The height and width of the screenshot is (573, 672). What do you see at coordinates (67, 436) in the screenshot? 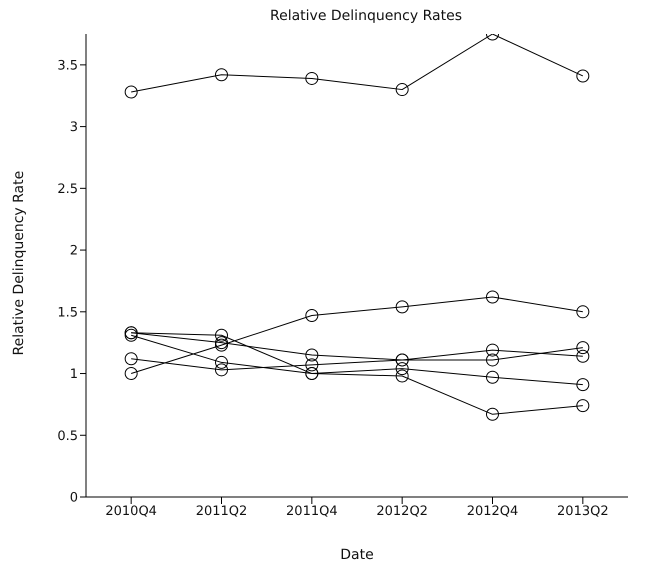
I see `y-tick-label: 0.5` at bounding box center [67, 436].